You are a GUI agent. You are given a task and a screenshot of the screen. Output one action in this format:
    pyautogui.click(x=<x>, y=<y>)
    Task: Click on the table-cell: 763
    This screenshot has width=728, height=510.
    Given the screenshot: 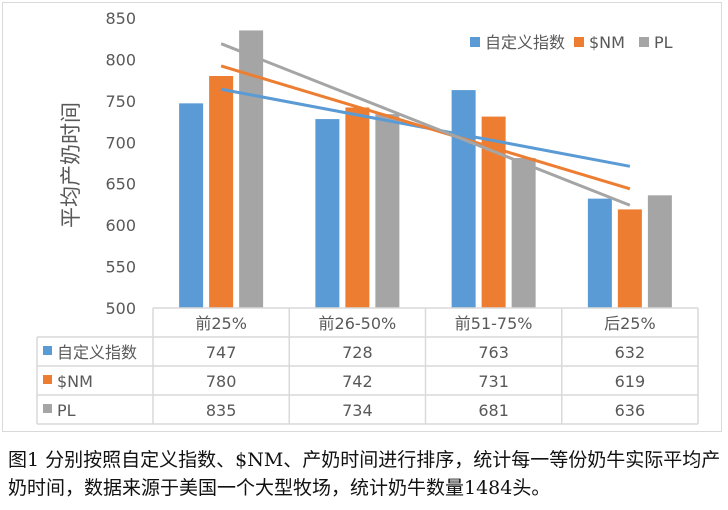 What is the action you would take?
    pyautogui.click(x=493, y=352)
    